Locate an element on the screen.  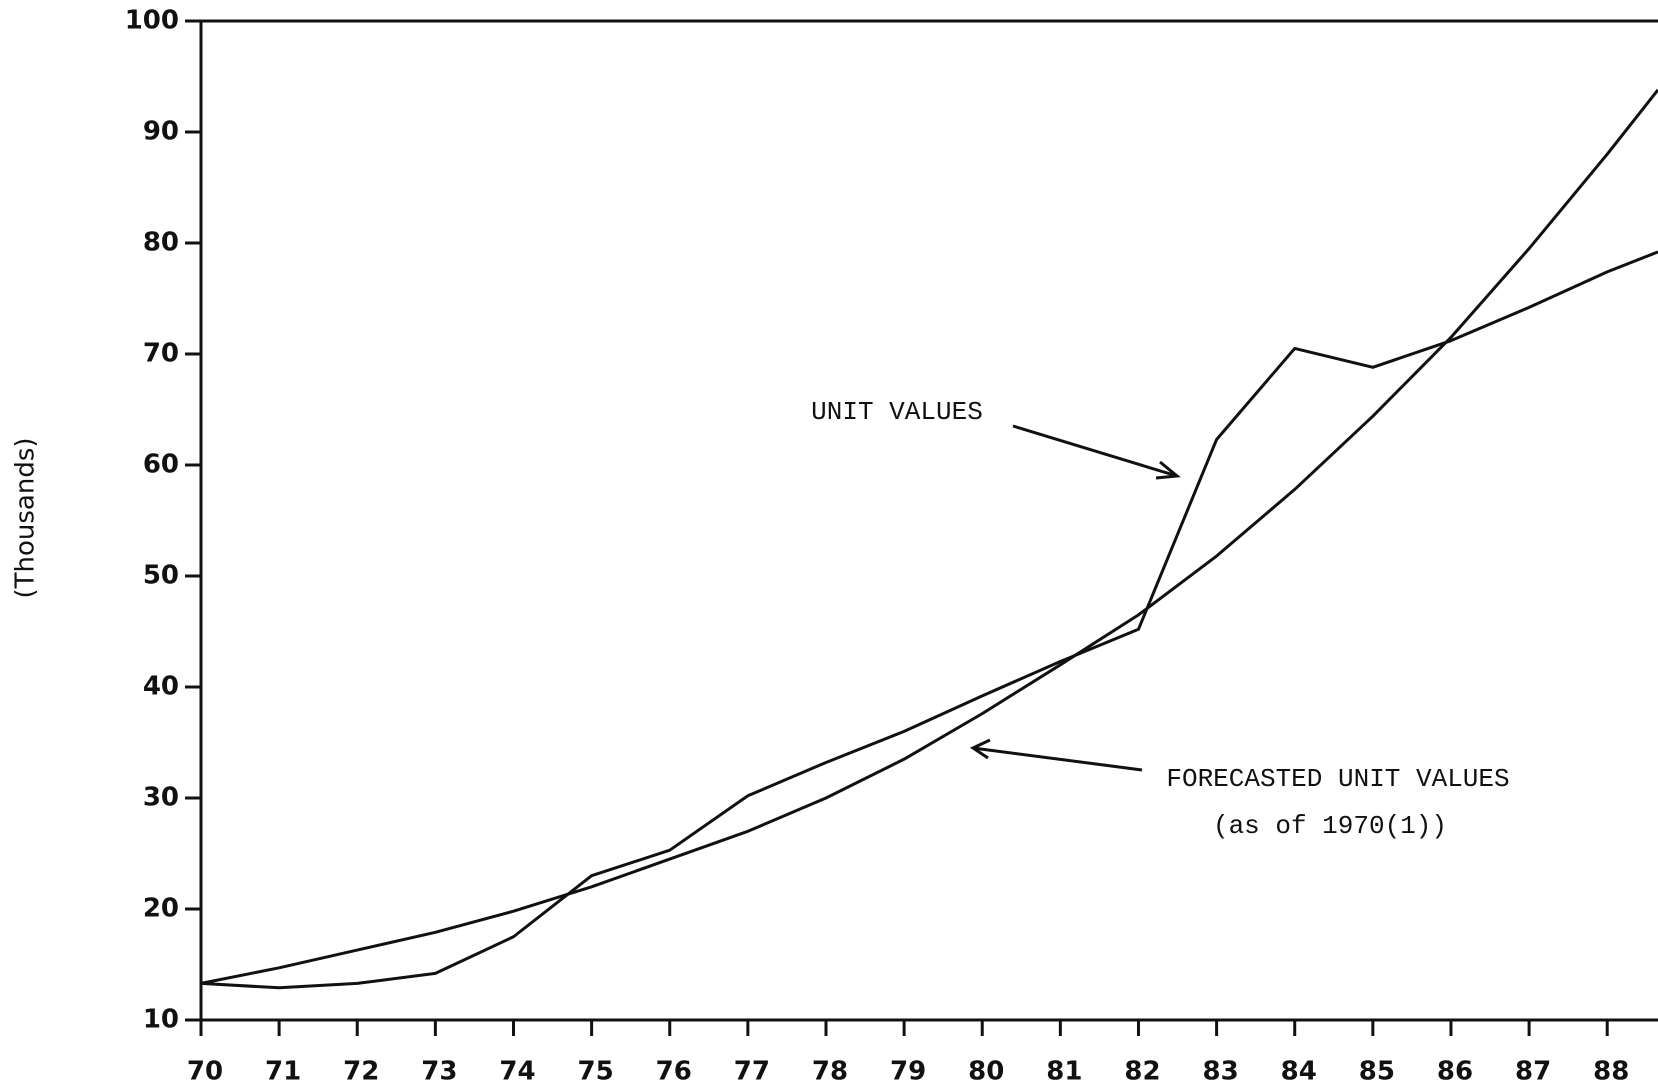
arrows is located at coordinates (1075, 598).